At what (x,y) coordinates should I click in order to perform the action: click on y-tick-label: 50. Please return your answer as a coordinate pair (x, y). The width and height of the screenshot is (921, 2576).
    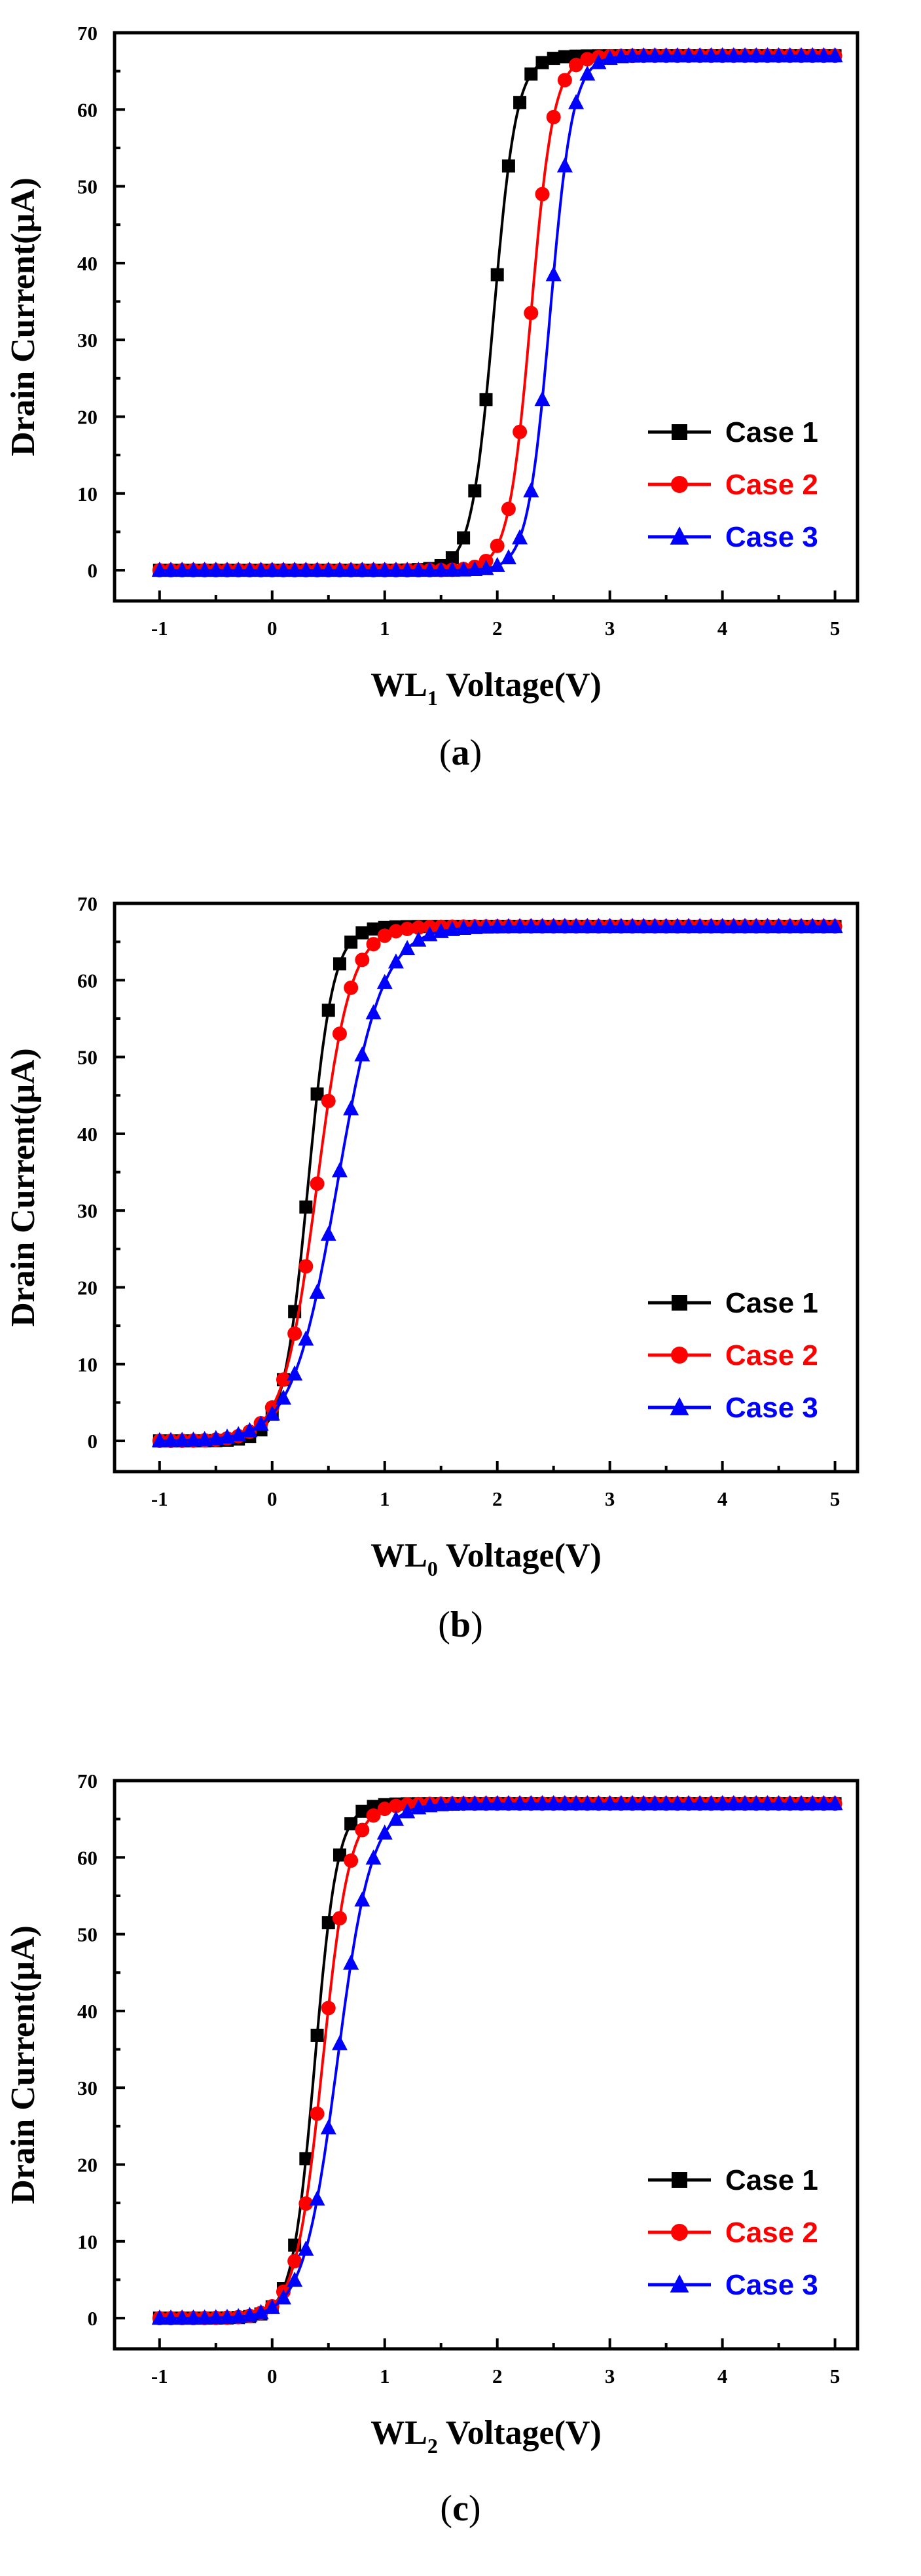
    Looking at the image, I should click on (87, 1934).